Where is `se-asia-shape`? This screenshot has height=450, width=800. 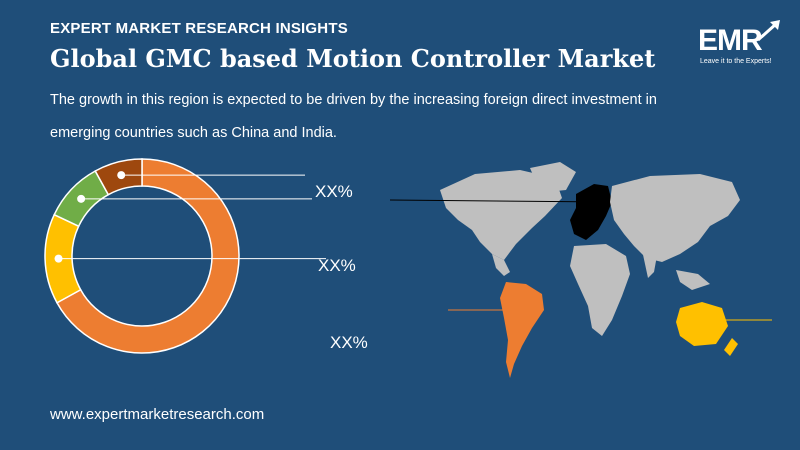
se-asia-shape is located at coordinates (693, 280).